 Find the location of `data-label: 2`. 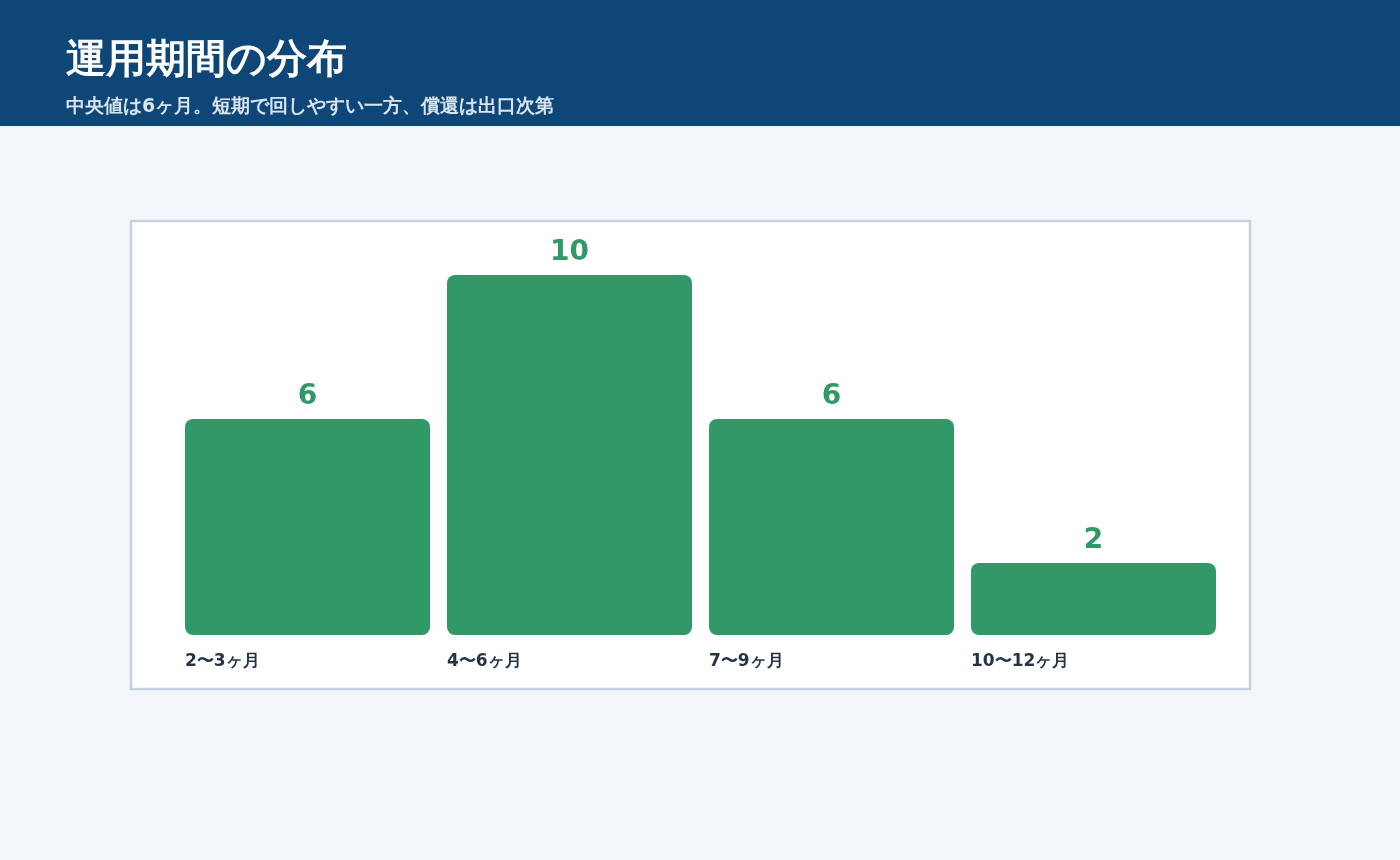

data-label: 2 is located at coordinates (1093, 538).